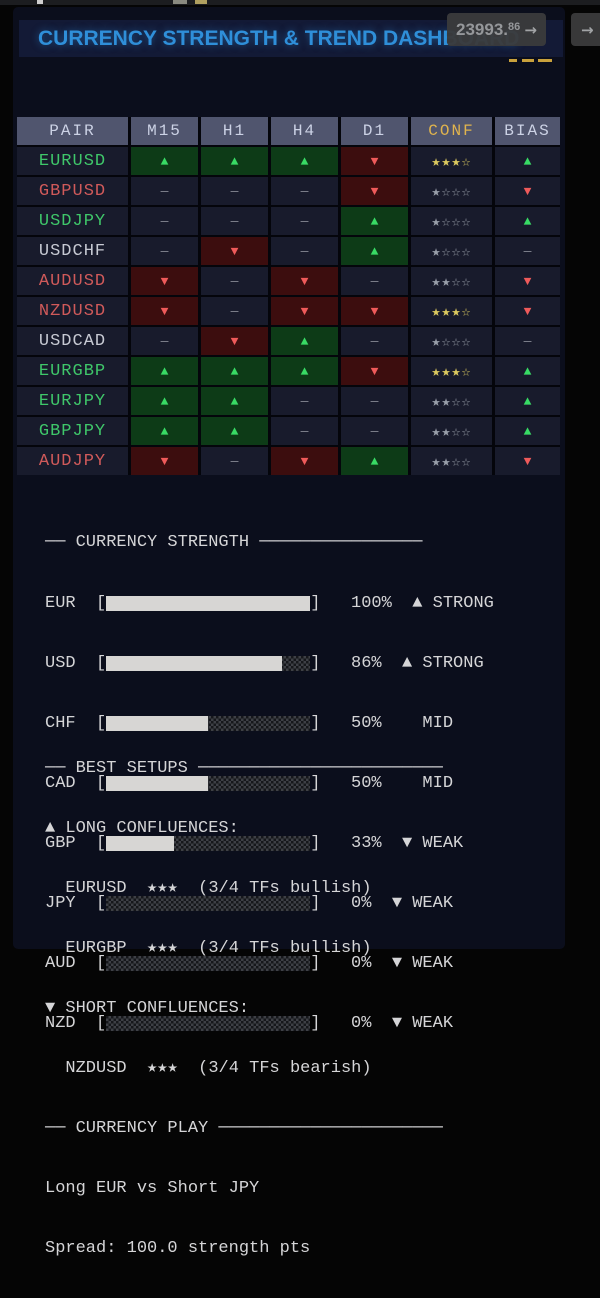 The height and width of the screenshot is (1298, 600). I want to click on strength-row: CHF [ ] 50% MID, so click(269, 723).